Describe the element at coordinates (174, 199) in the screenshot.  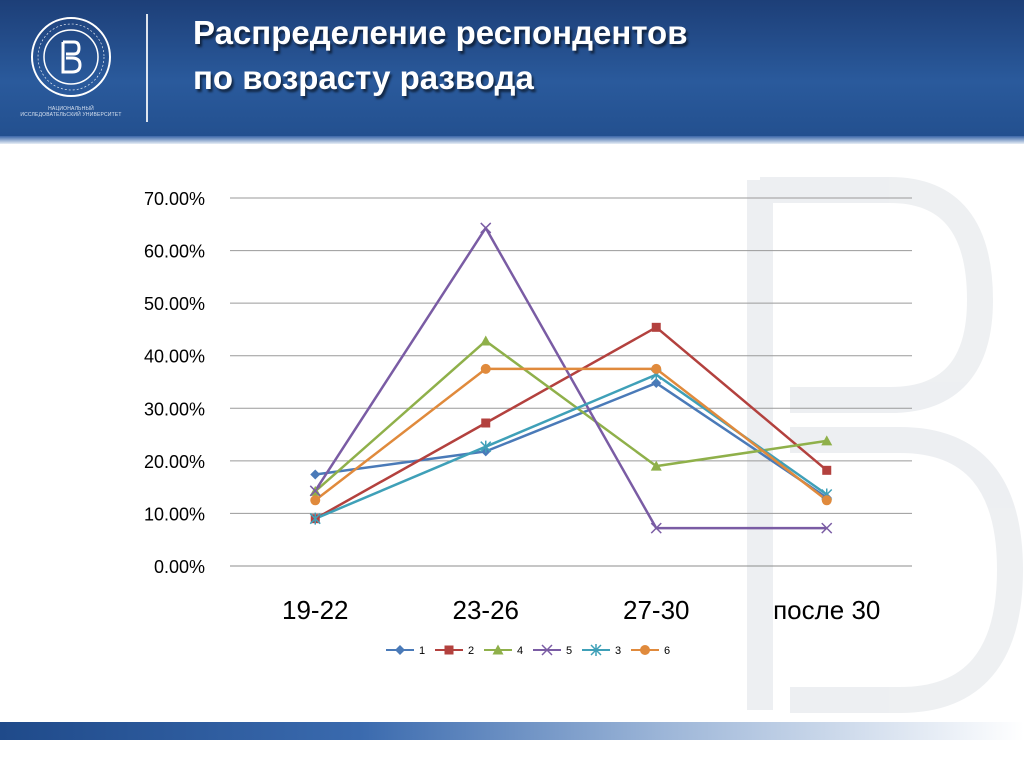
I see `y-tick-label: 70.00%` at that location.